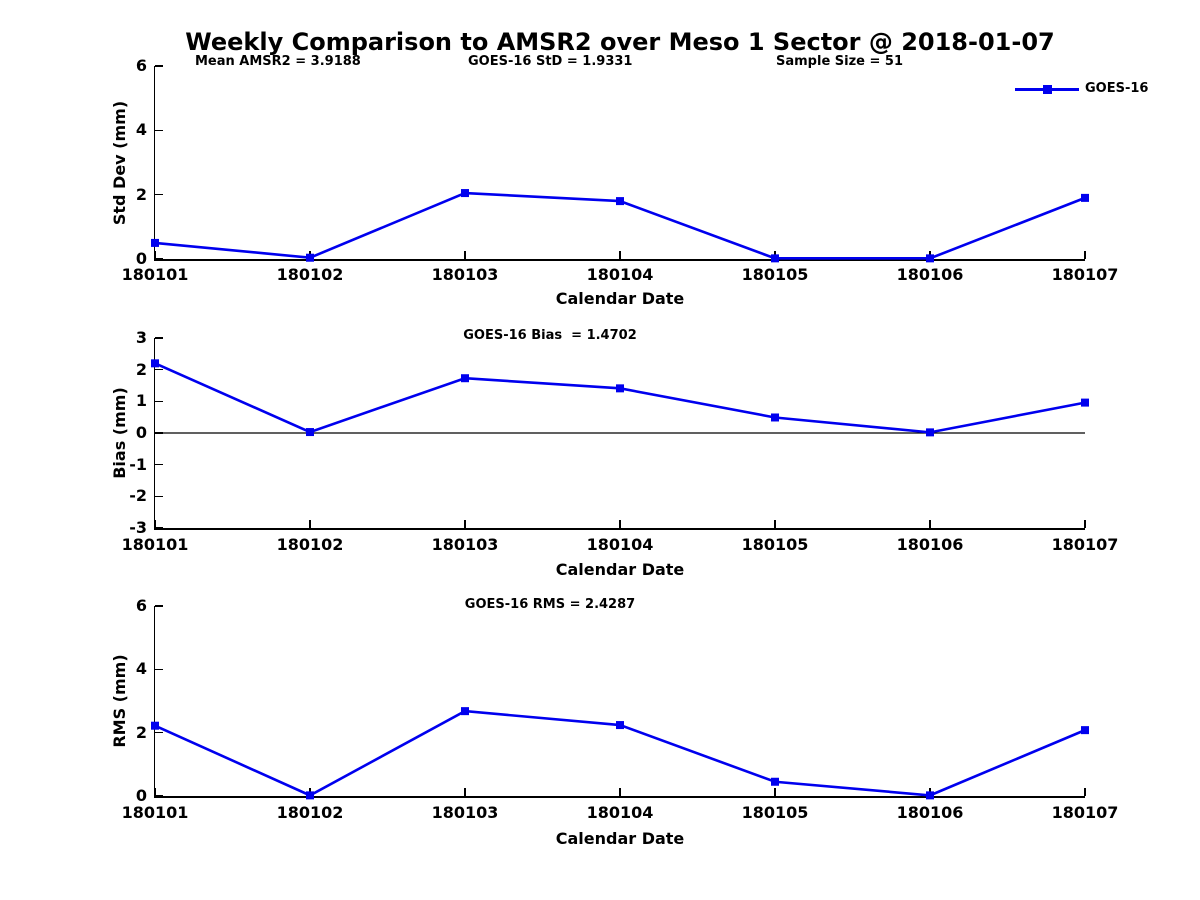  What do you see at coordinates (119, 433) in the screenshot?
I see `y-axis-label: Bias (mm)` at bounding box center [119, 433].